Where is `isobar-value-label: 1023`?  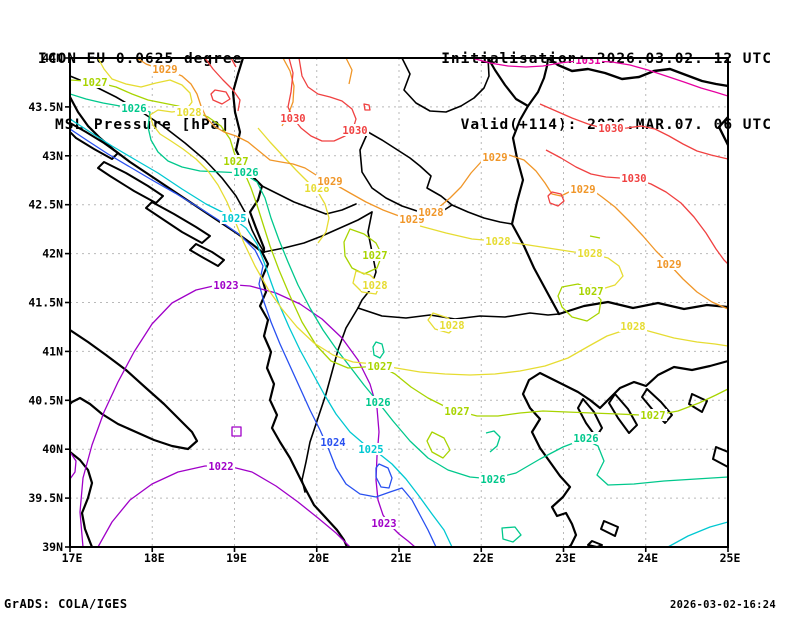 isobar-value-label: 1023 is located at coordinates (383, 524).